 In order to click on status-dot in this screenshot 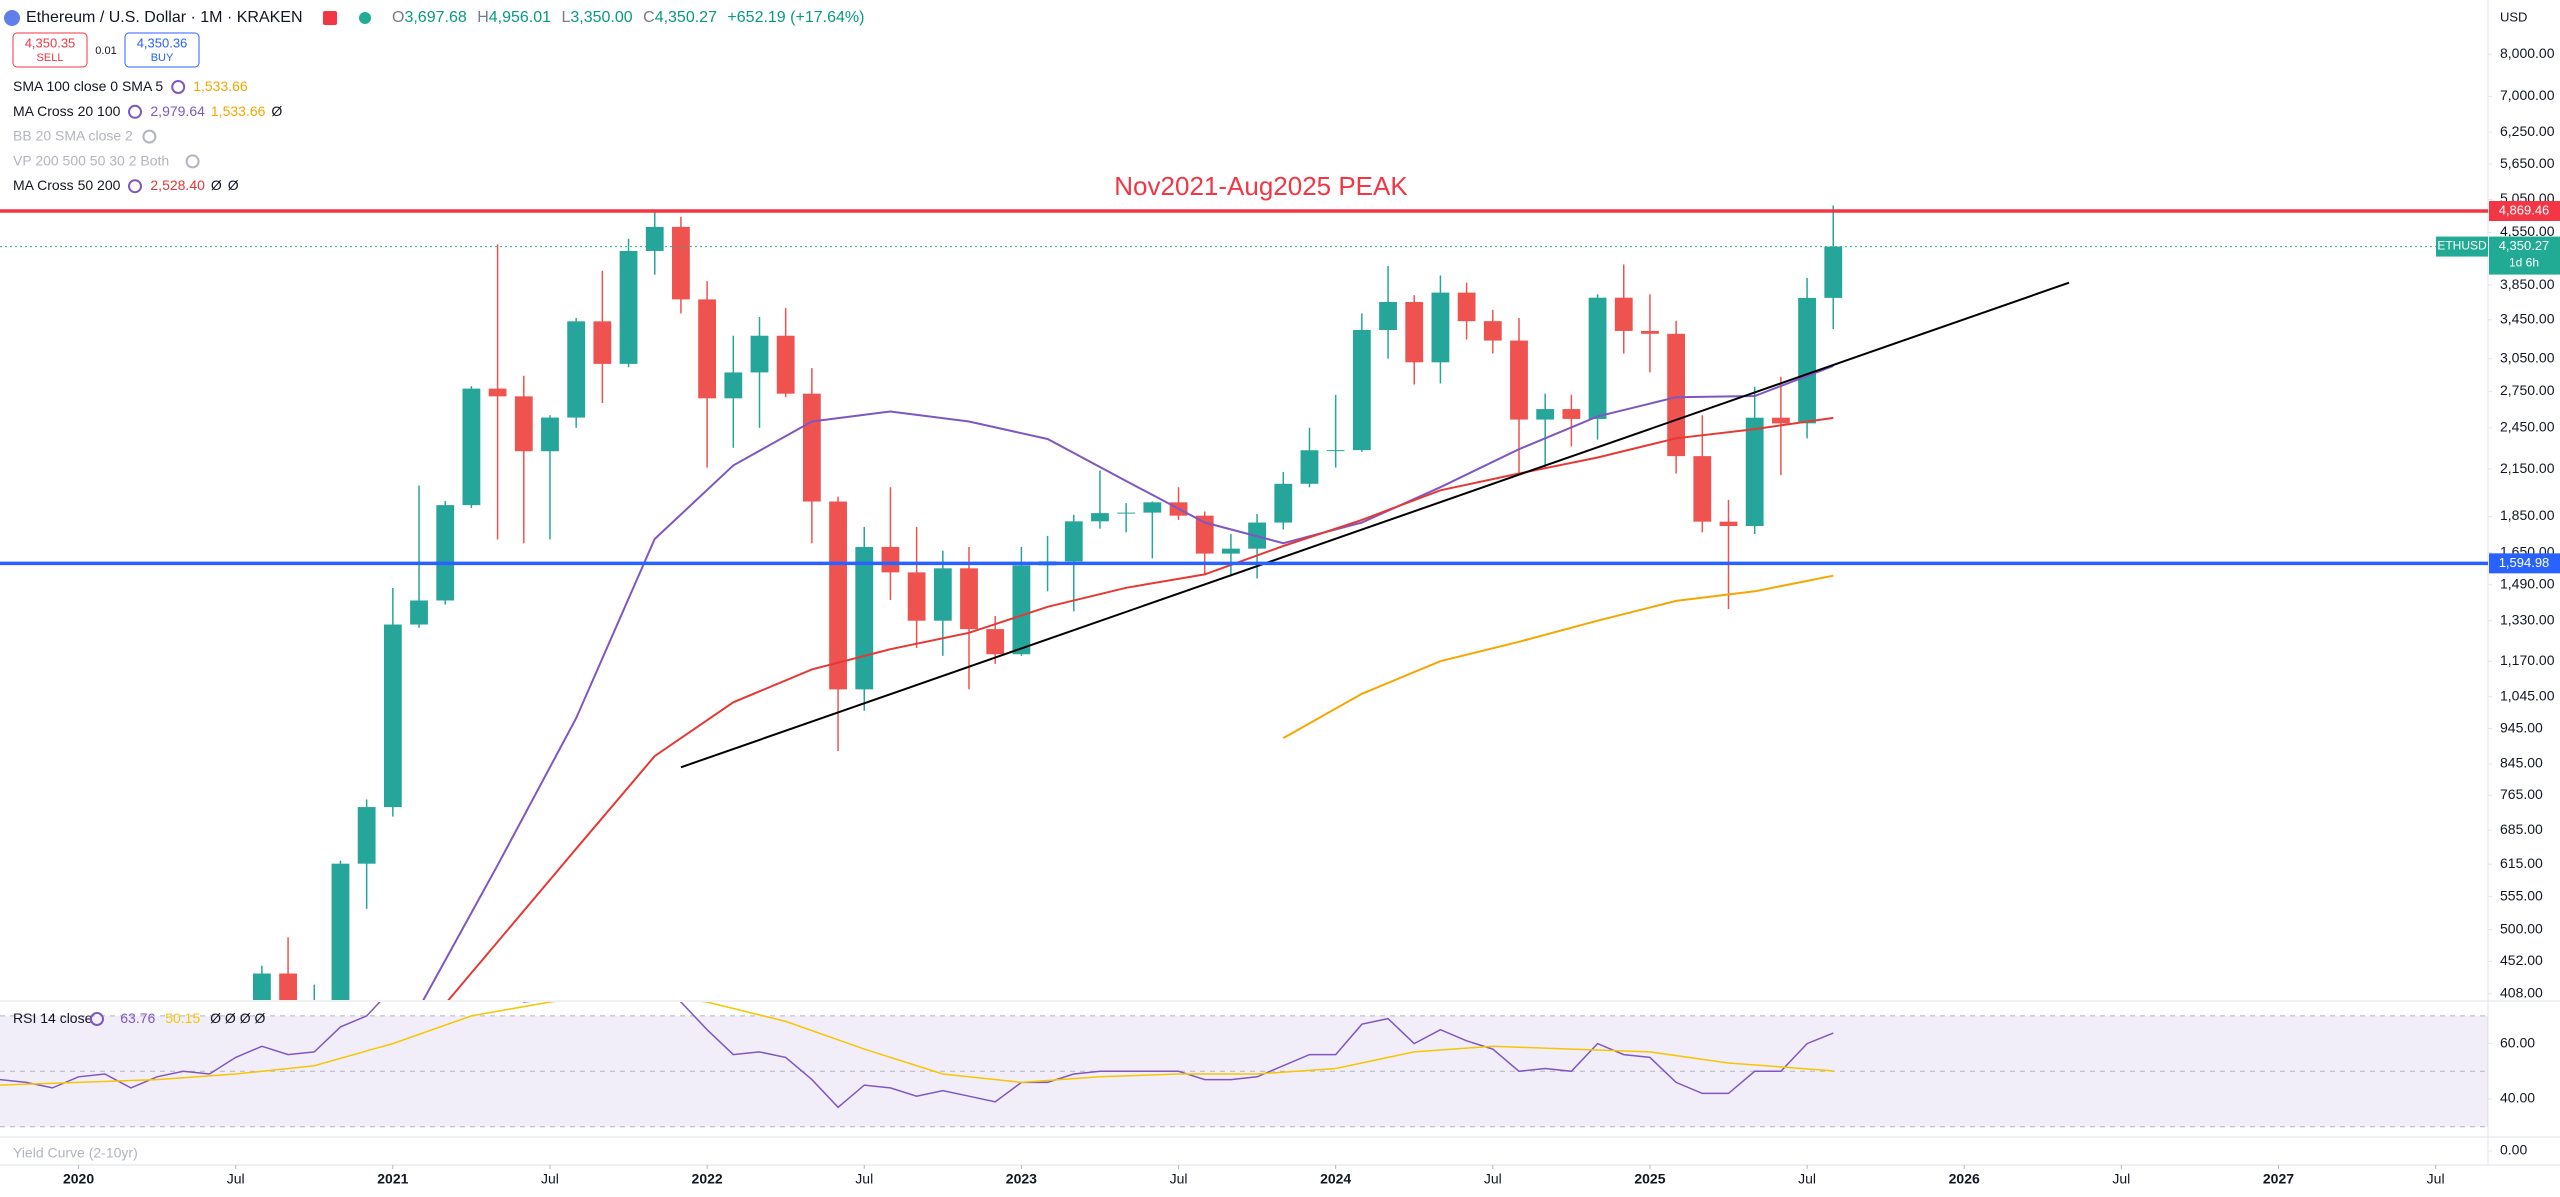, I will do `click(365, 18)`.